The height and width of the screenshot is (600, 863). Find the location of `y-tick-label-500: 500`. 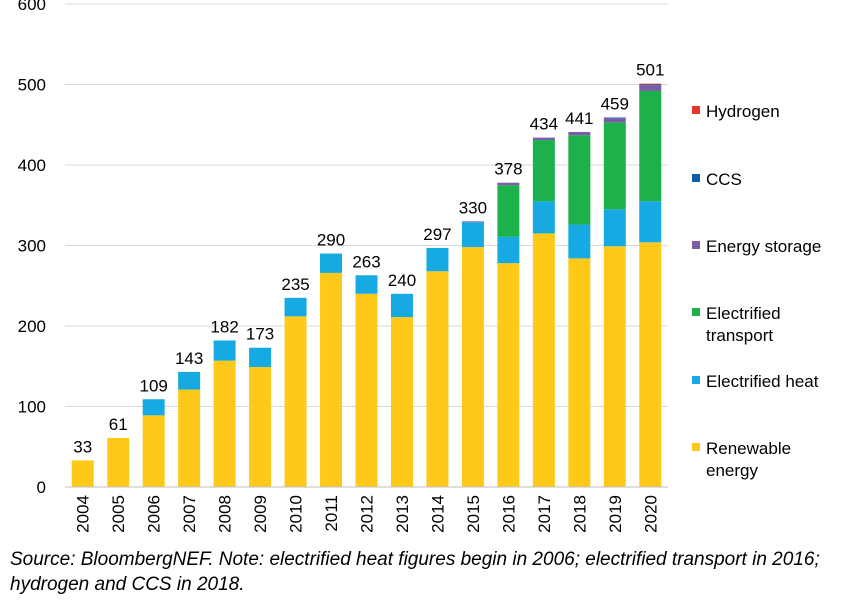

y-tick-label-500: 500 is located at coordinates (32, 85).